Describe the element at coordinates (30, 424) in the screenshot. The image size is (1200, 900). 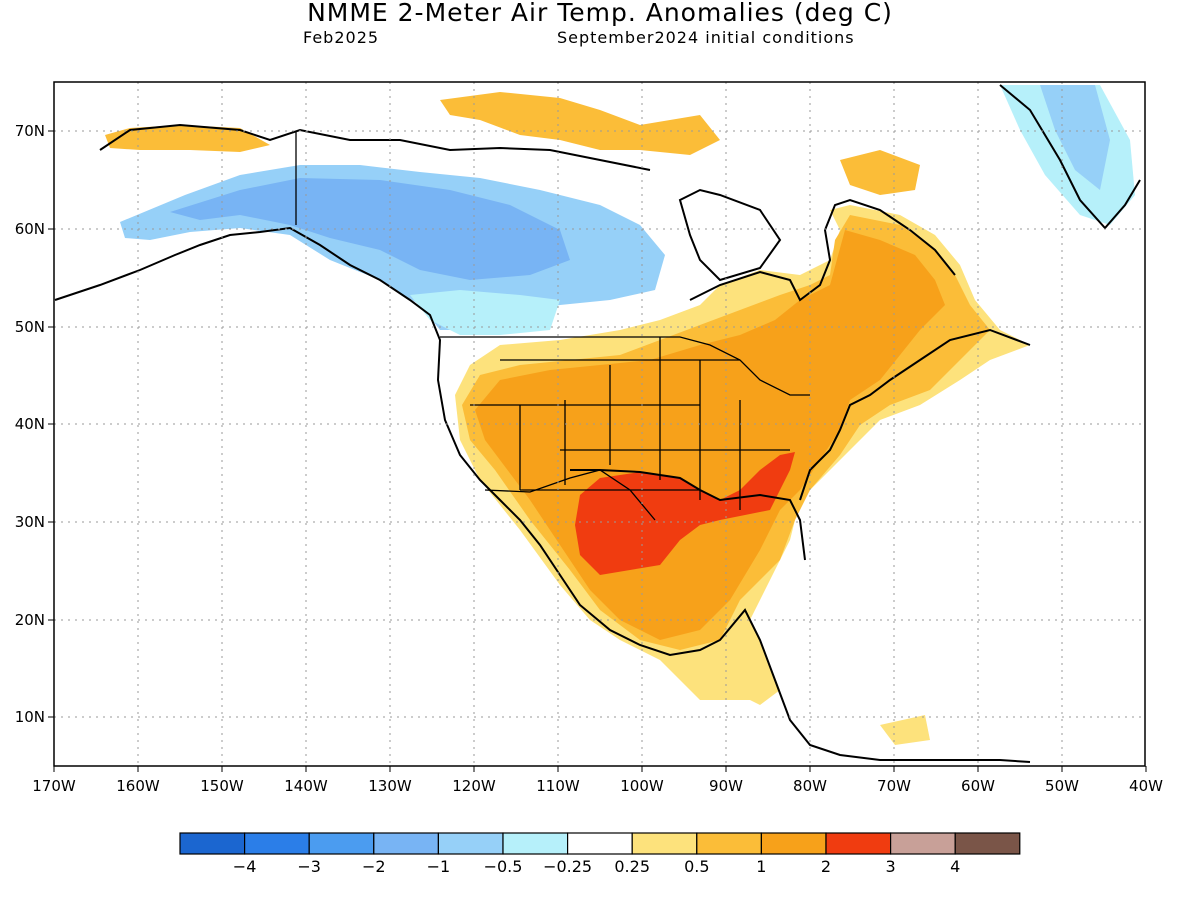
I see `lat-tick-label: 40N` at that location.